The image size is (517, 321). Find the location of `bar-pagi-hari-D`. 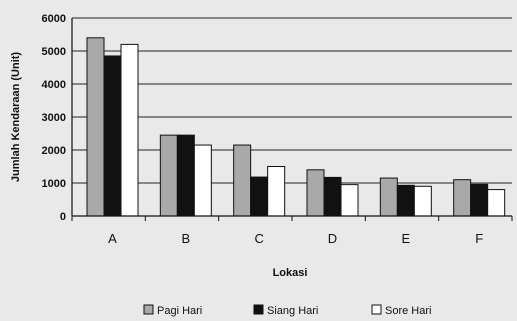

bar-pagi-hari-D is located at coordinates (315, 193).